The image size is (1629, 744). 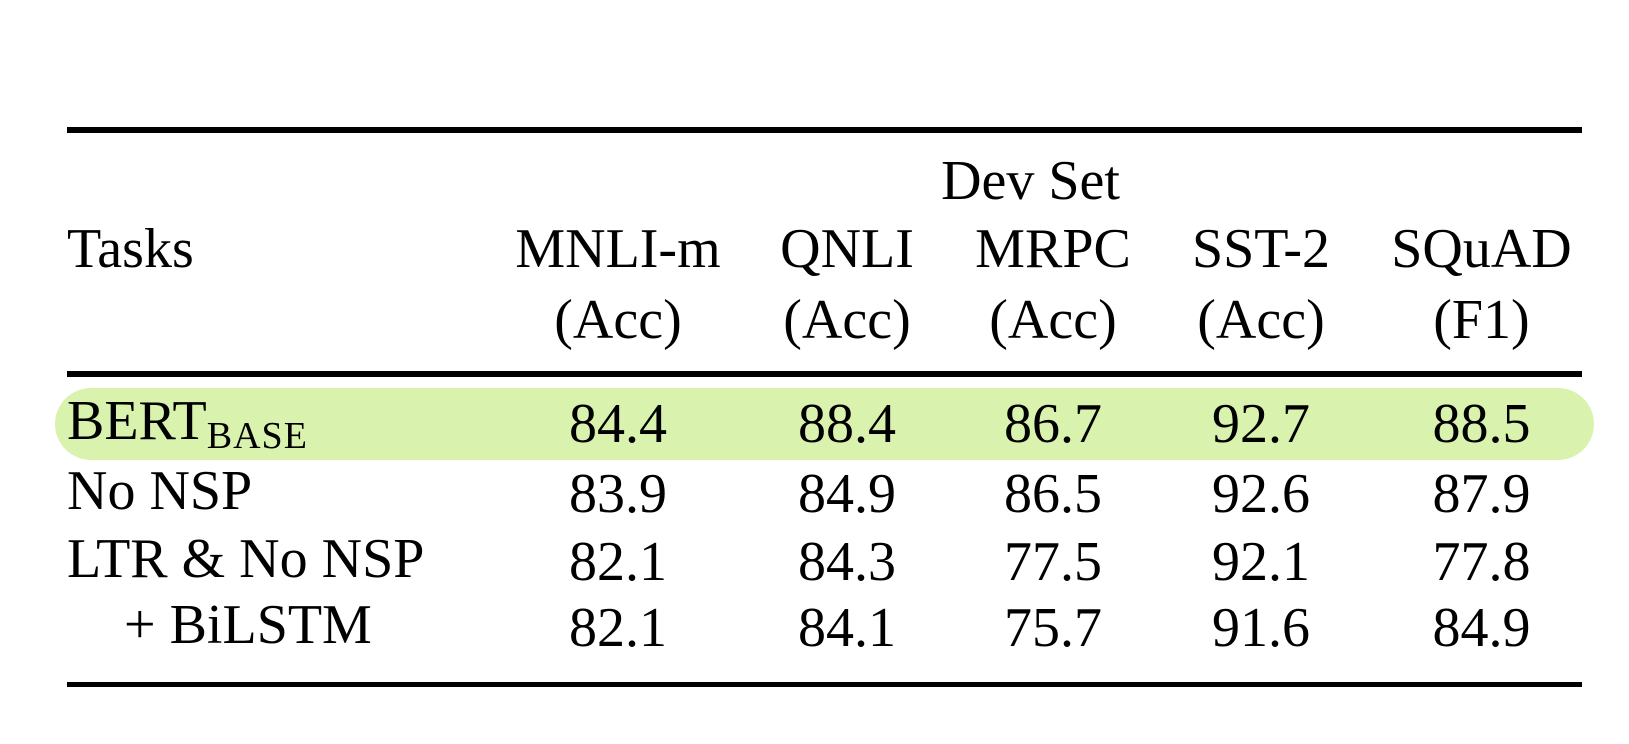 What do you see at coordinates (1481, 628) in the screenshot?
I see `value-squad: 84.9` at bounding box center [1481, 628].